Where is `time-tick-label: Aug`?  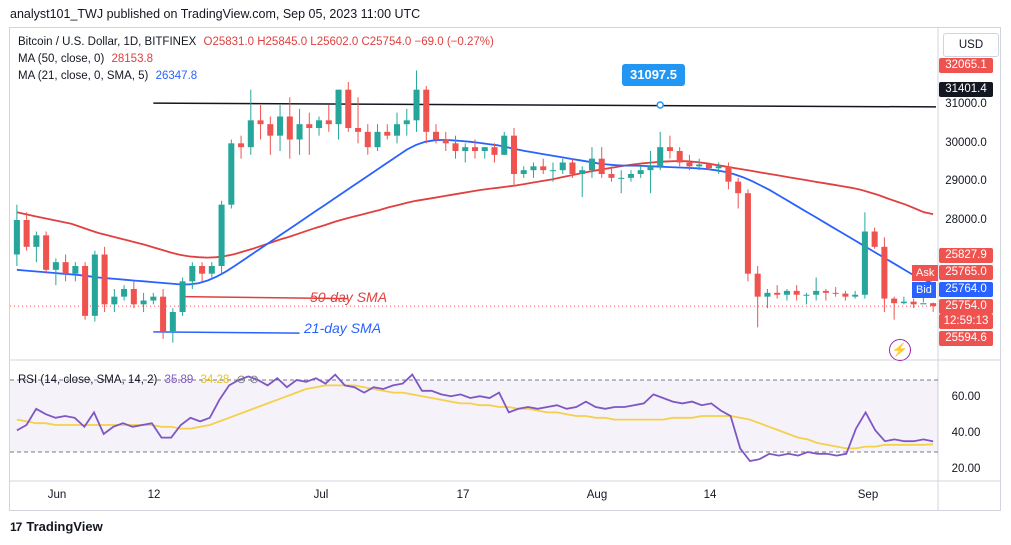 time-tick-label: Aug is located at coordinates (597, 495).